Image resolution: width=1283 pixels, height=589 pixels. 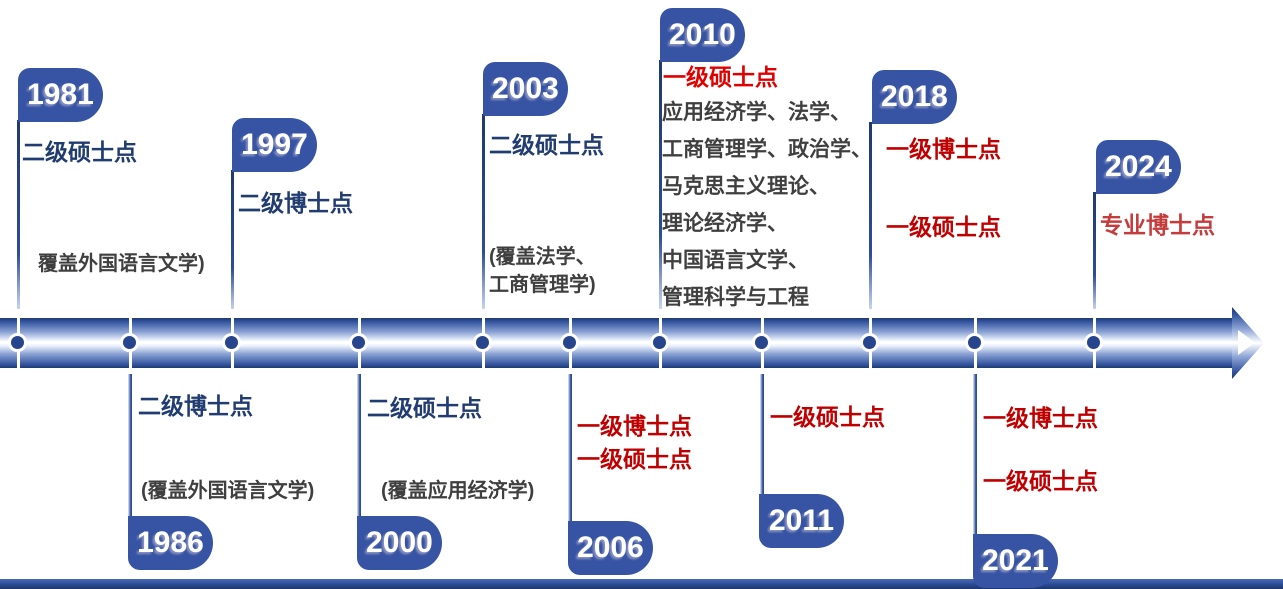 What do you see at coordinates (1015, 561) in the screenshot?
I see `year-badge-2021: 2021` at bounding box center [1015, 561].